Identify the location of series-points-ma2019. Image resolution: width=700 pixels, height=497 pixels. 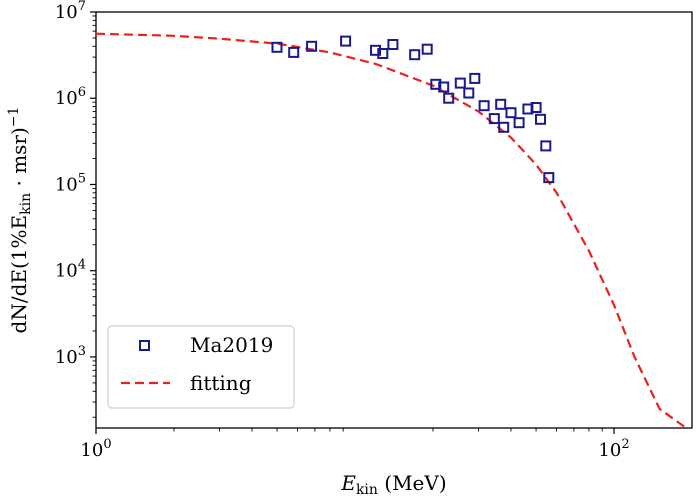
(413, 109).